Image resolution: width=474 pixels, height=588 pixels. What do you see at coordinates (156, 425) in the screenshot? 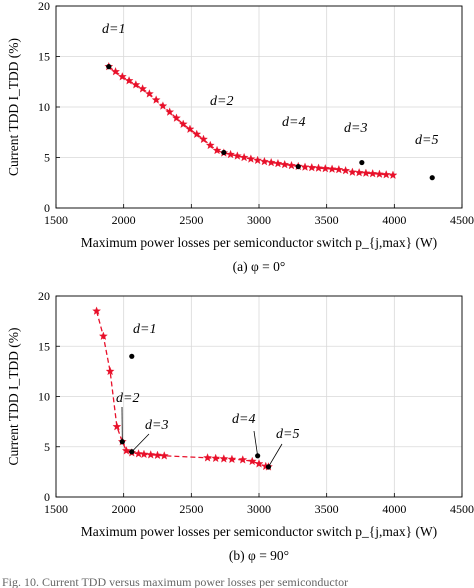
I see `design-point-label: d=3` at bounding box center [156, 425].